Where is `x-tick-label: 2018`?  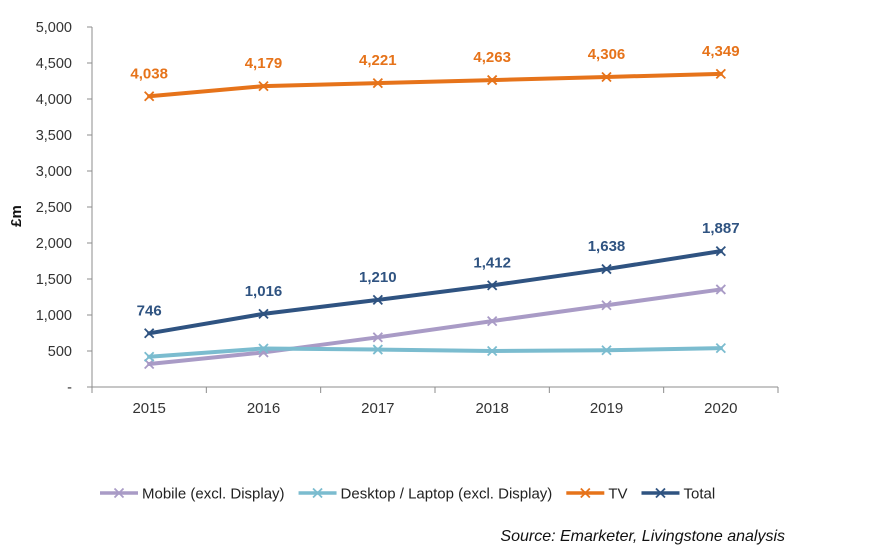
x-tick-label: 2018 is located at coordinates (491, 408).